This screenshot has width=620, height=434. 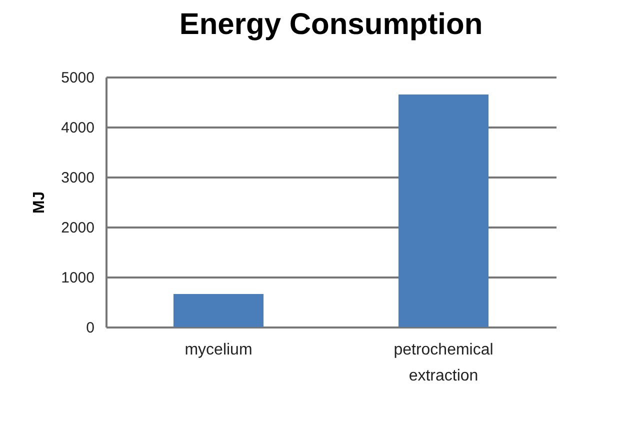 I want to click on y-tick-label: 2000, so click(x=77, y=228).